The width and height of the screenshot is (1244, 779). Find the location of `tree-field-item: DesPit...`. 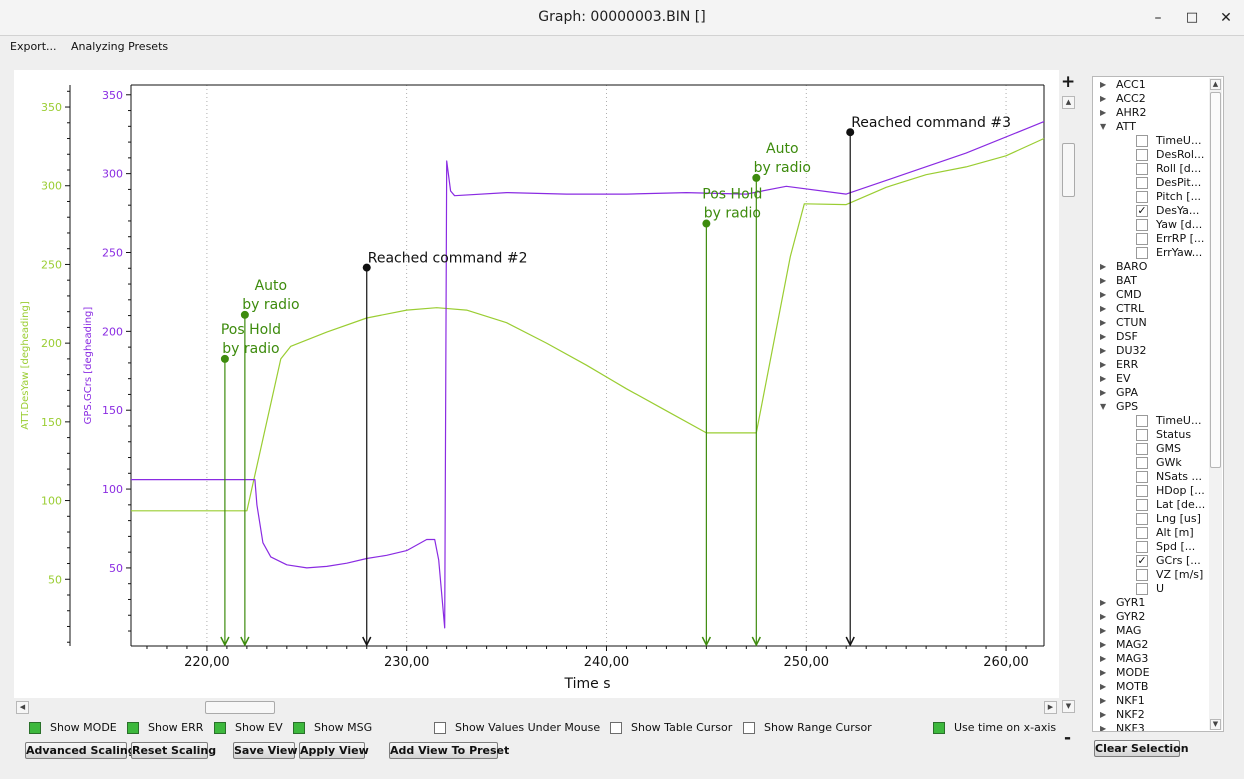

tree-field-item: DesPit... is located at coordinates (1152, 183).